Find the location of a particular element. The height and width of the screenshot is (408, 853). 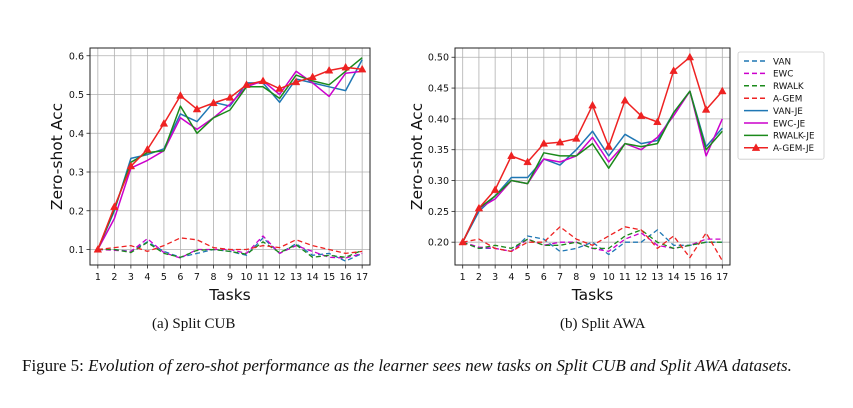

x-tick-label-awa-16: 16 is located at coordinates (706, 277).